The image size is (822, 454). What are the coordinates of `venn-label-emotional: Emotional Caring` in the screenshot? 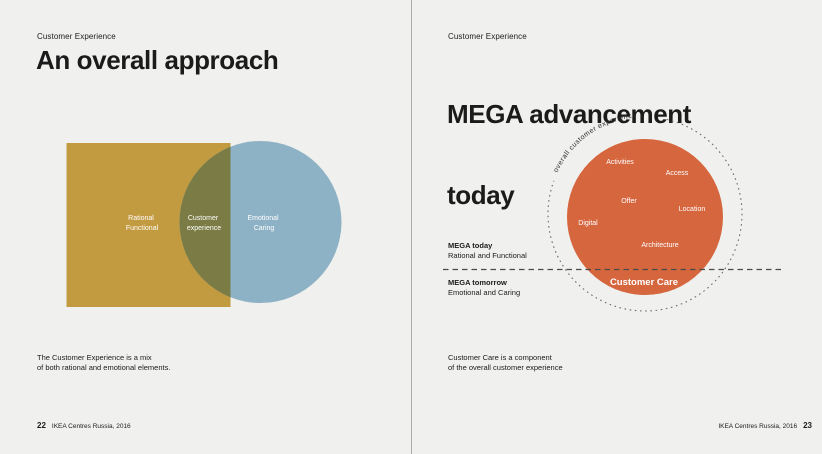 It's located at (263, 223).